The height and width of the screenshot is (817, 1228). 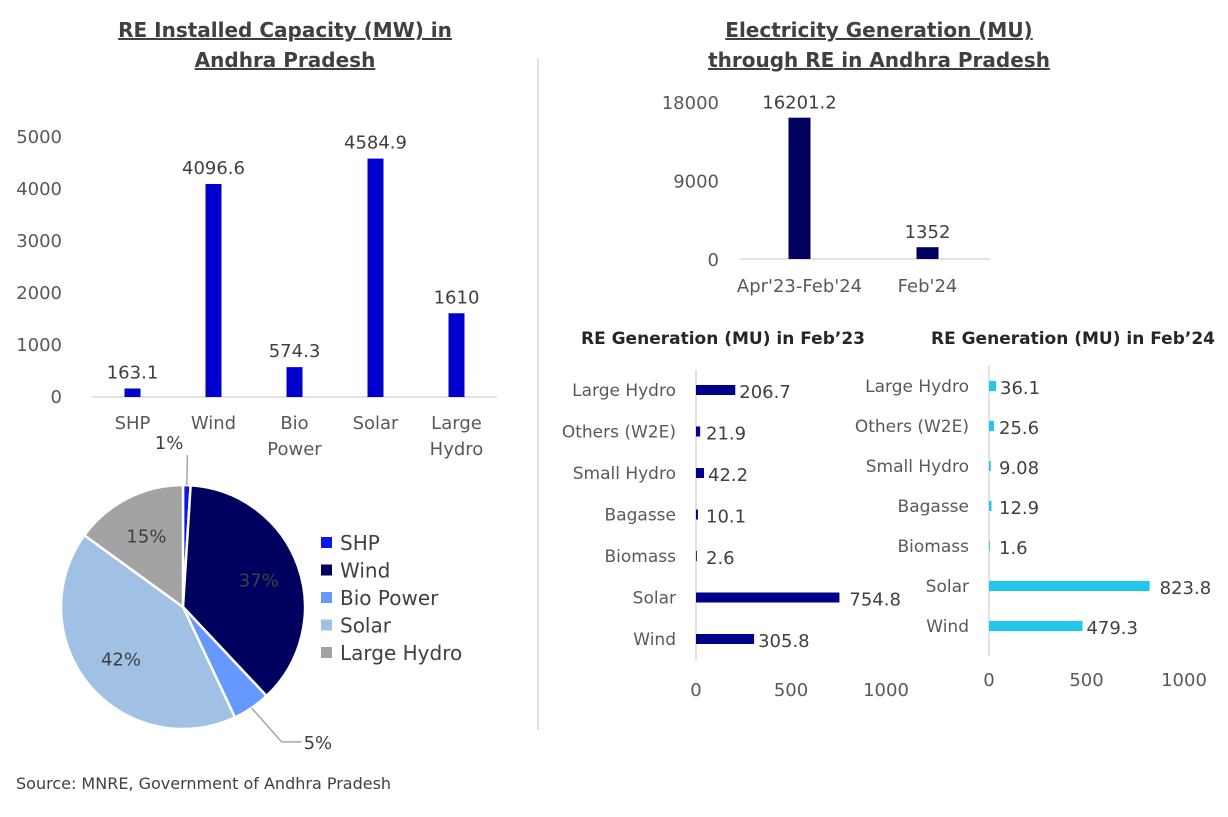 I want to click on legend-label: Bio Power, so click(x=389, y=598).